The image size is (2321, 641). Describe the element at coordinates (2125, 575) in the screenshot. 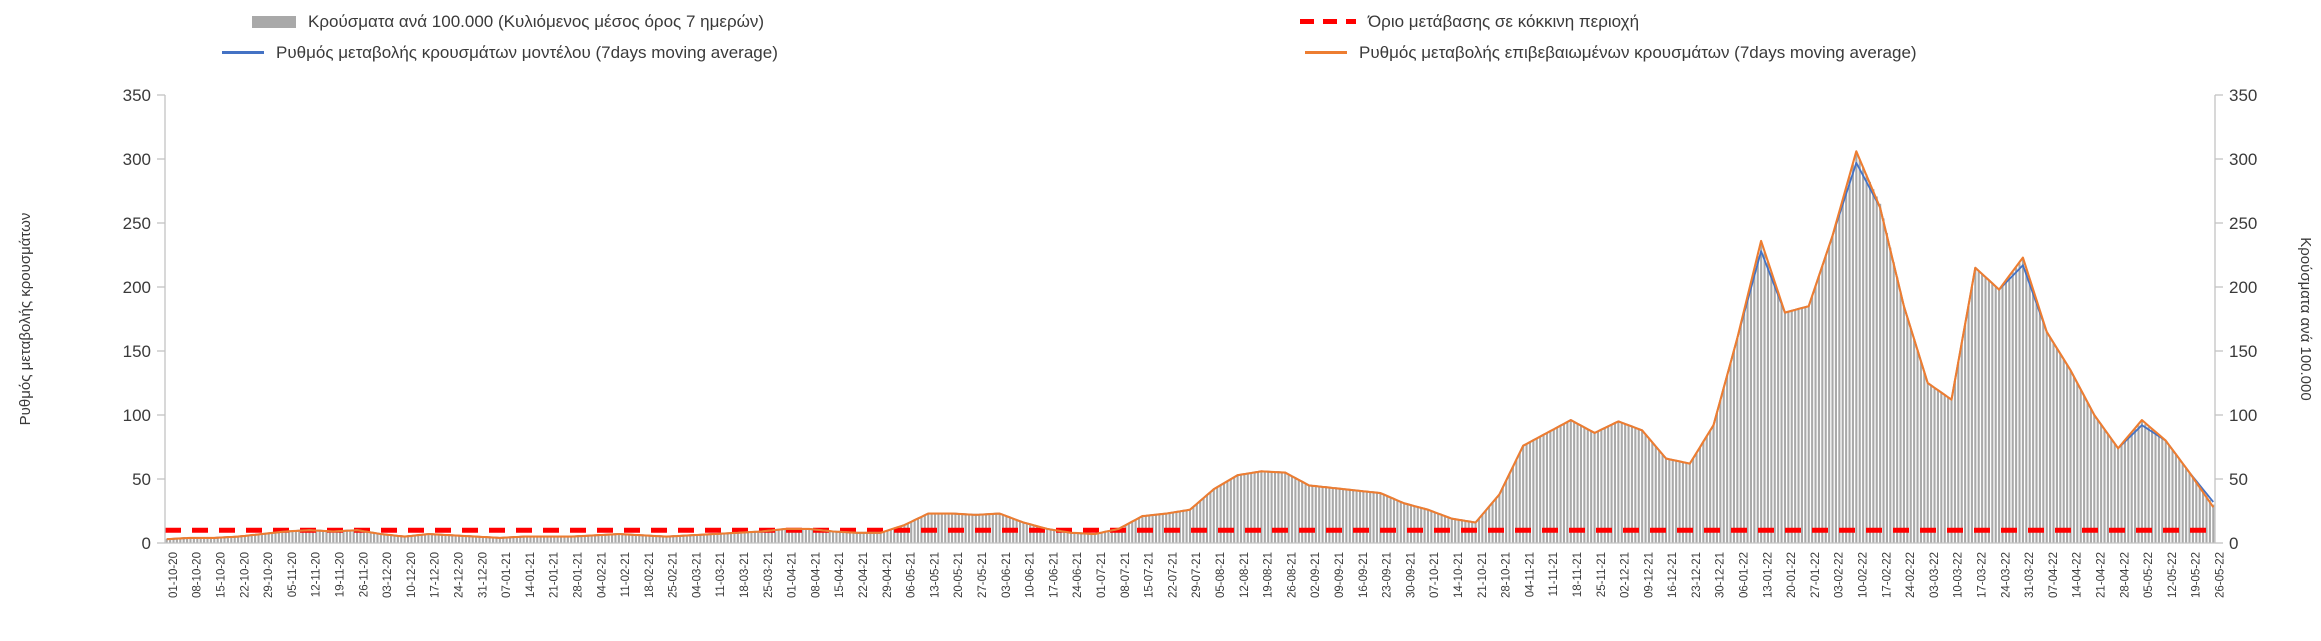

I see `svg-text: 28-04-22` at that location.